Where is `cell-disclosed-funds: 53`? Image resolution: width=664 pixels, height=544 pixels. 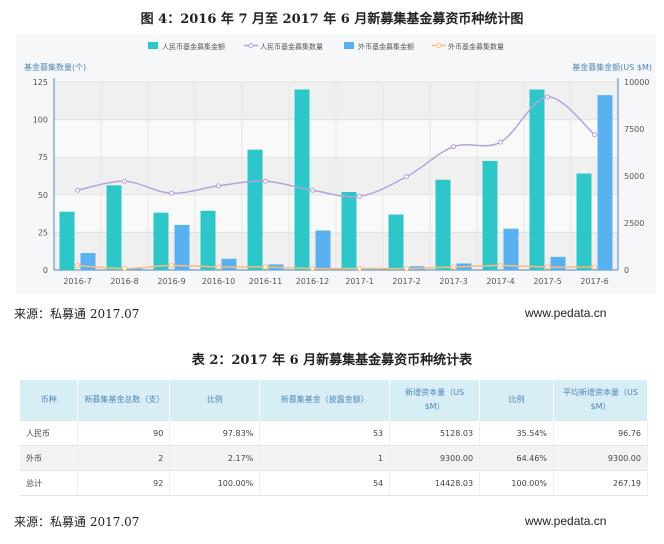
cell-disclosed-funds: 53 is located at coordinates (325, 433).